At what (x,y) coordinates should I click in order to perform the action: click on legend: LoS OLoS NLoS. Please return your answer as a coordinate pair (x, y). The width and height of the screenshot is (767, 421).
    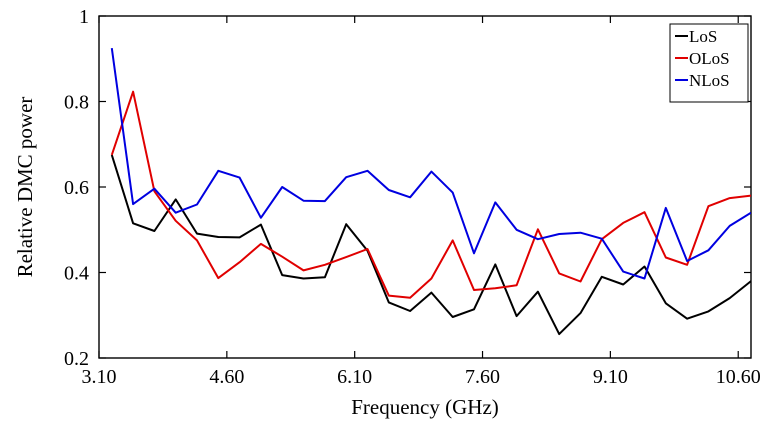
    Looking at the image, I should click on (709, 63).